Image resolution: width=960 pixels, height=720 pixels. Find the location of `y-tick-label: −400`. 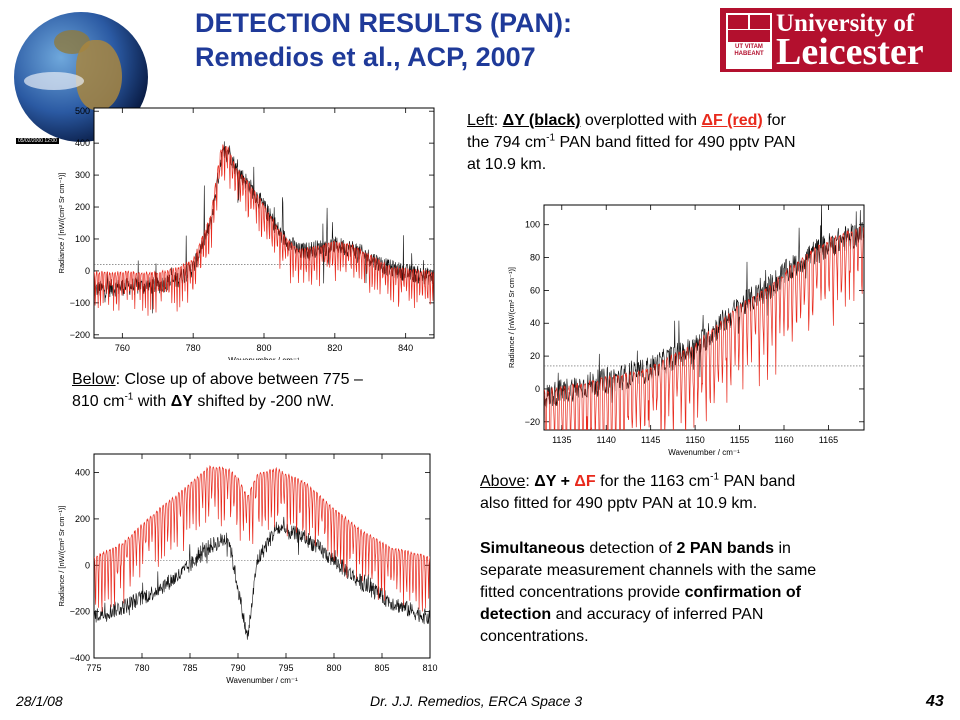

y-tick-label: −400 is located at coordinates (80, 658).